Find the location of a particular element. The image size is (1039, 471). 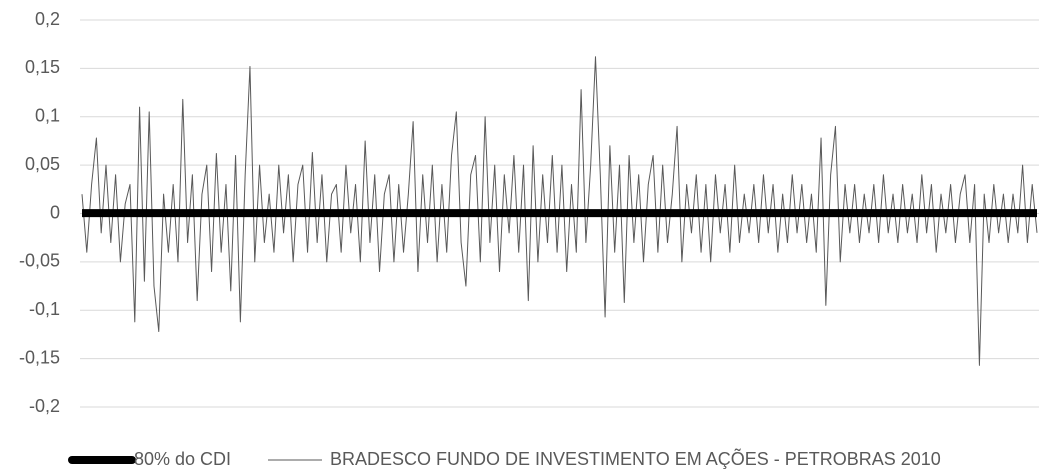

y-tick-label: -0,1 is located at coordinates (44, 309).